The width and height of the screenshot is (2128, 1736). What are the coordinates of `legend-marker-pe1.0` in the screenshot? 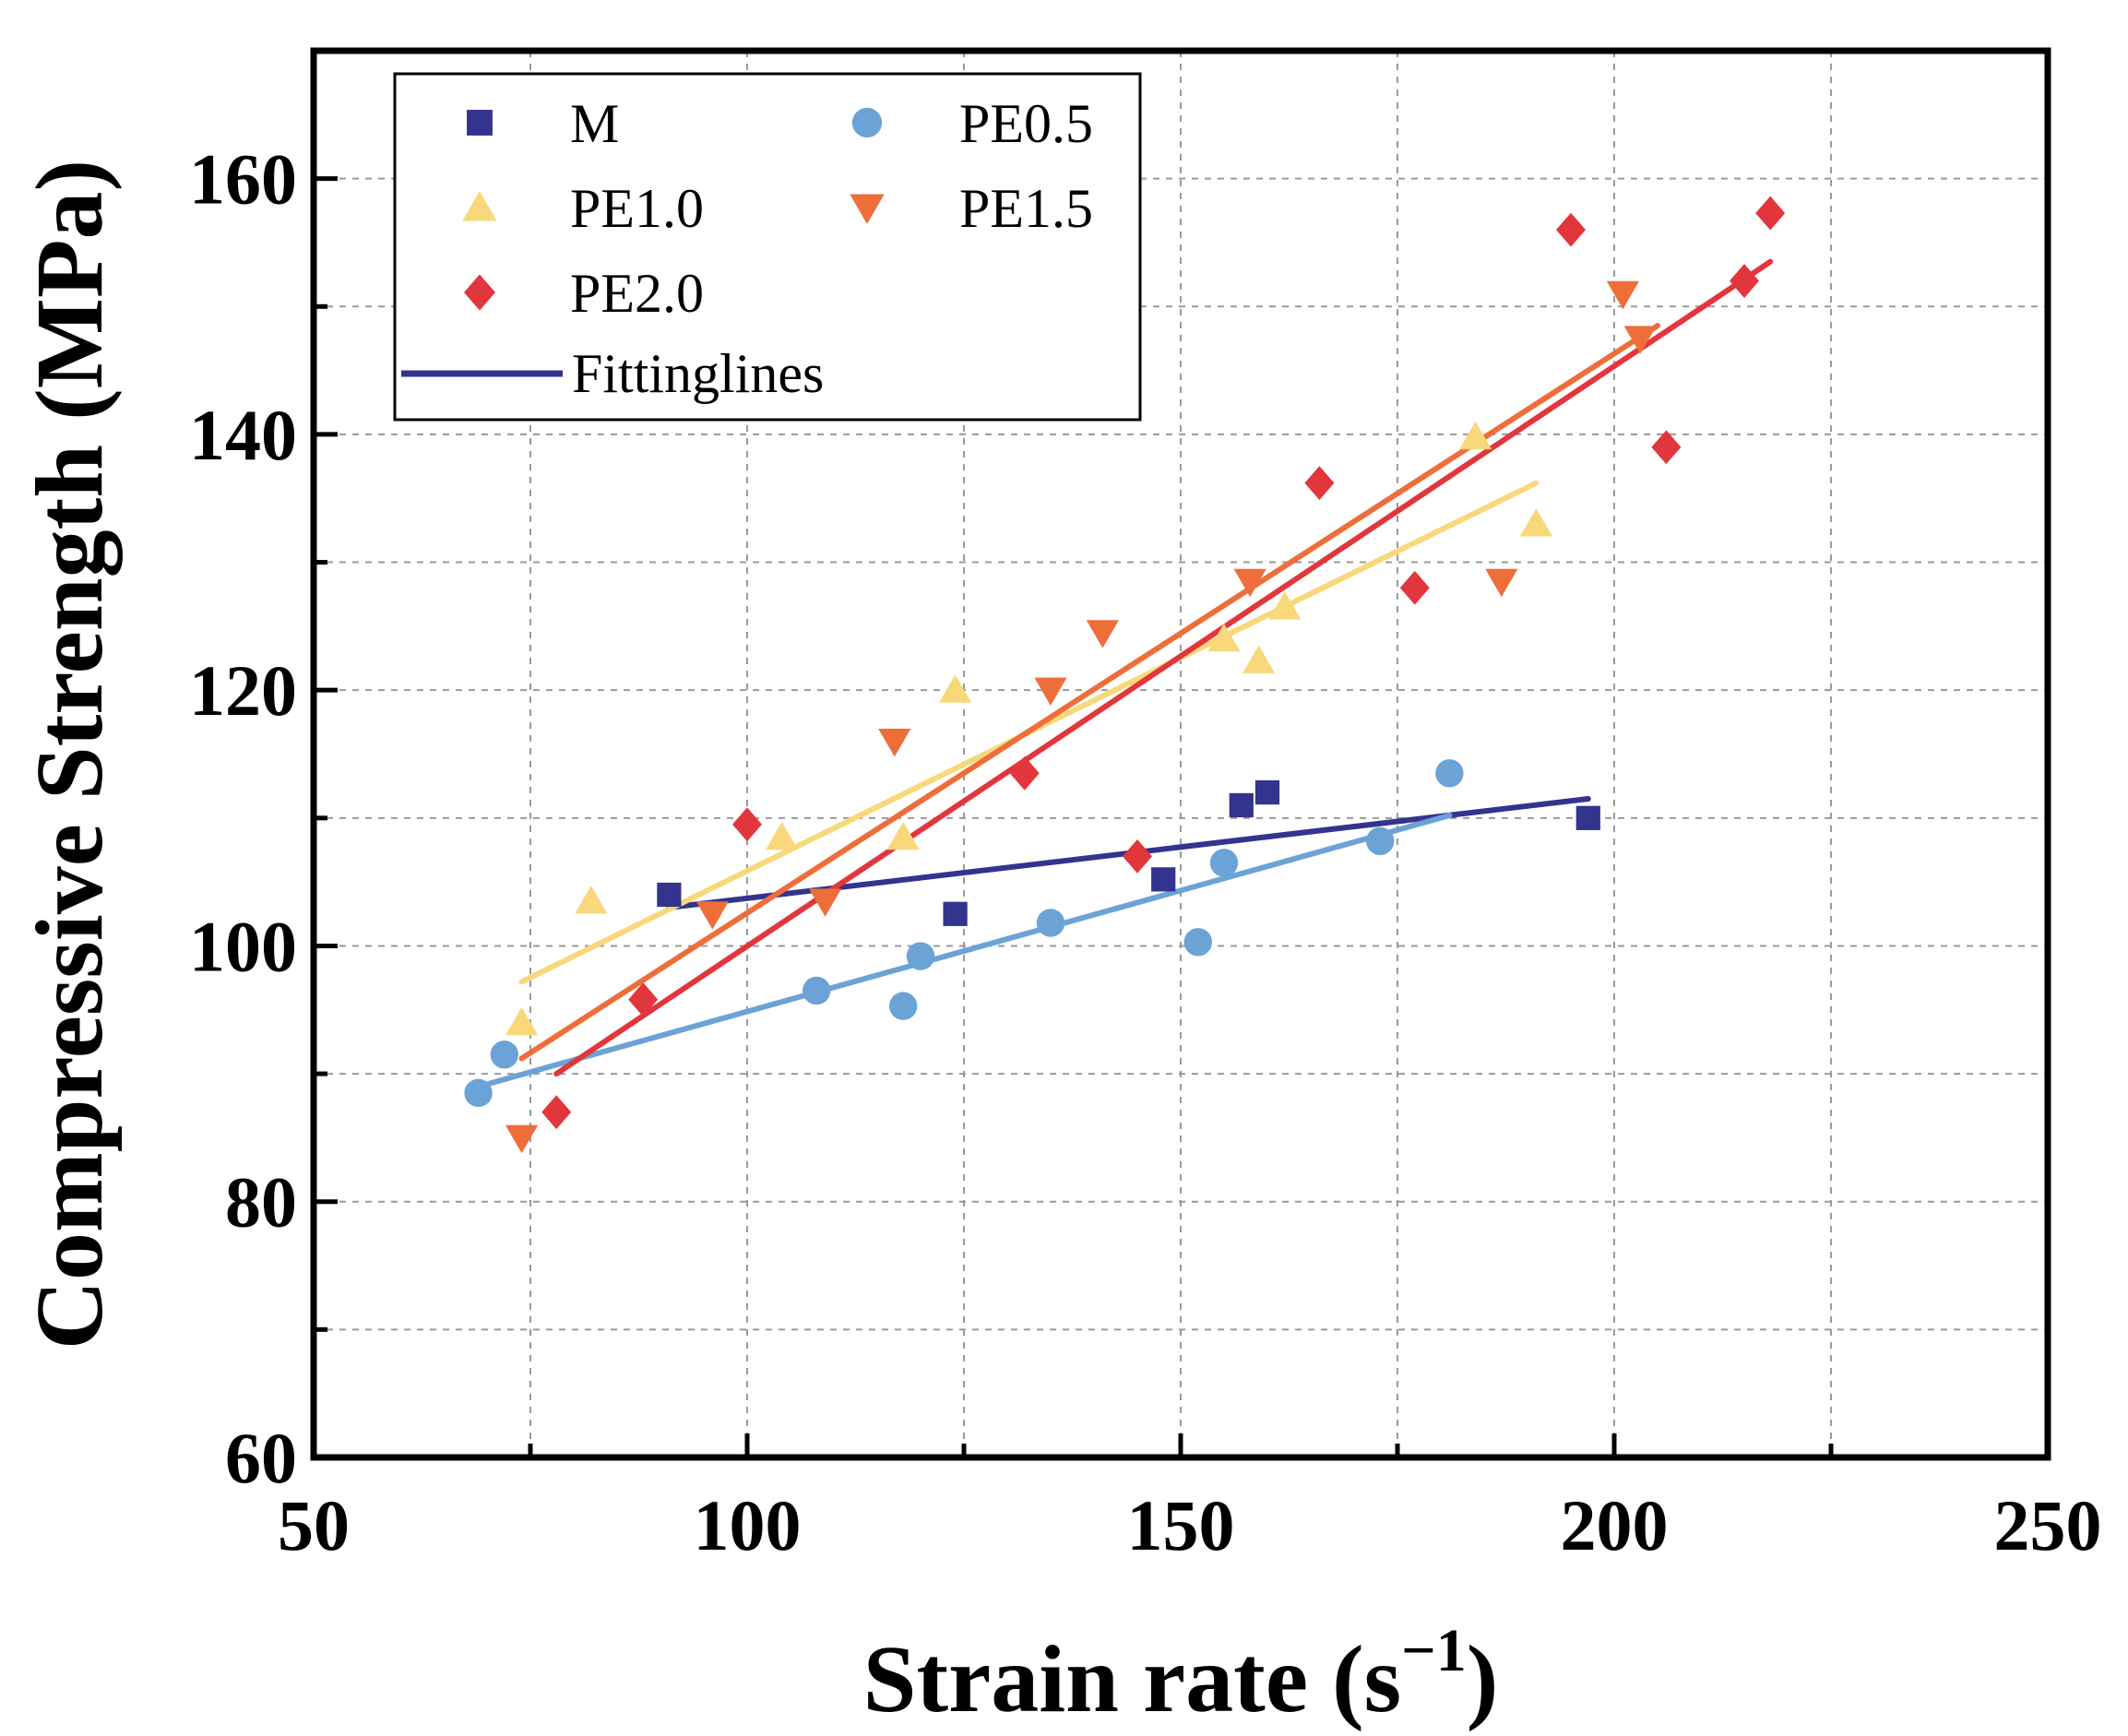 It's located at (480, 206).